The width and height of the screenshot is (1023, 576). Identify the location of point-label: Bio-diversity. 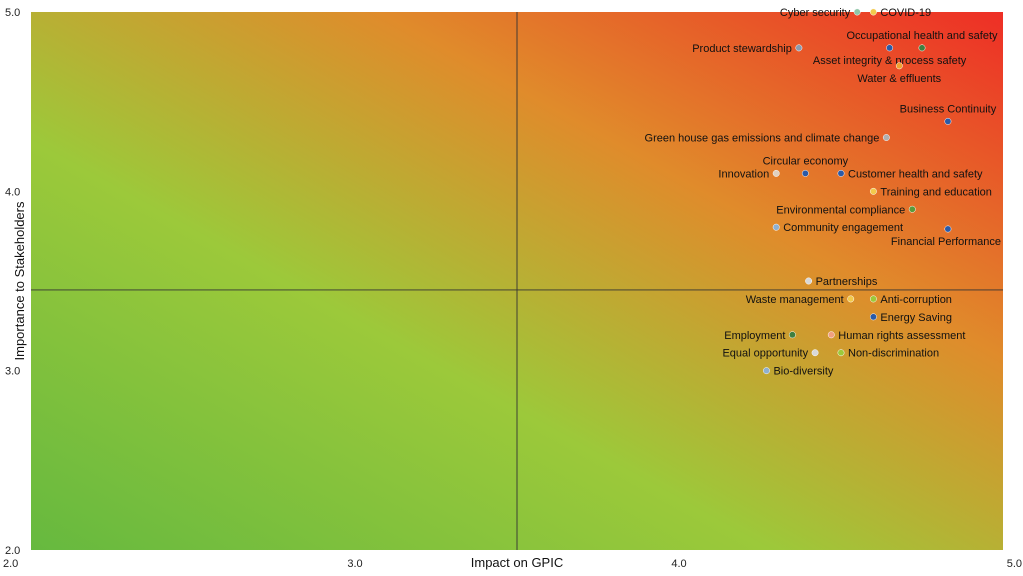
(803, 372).